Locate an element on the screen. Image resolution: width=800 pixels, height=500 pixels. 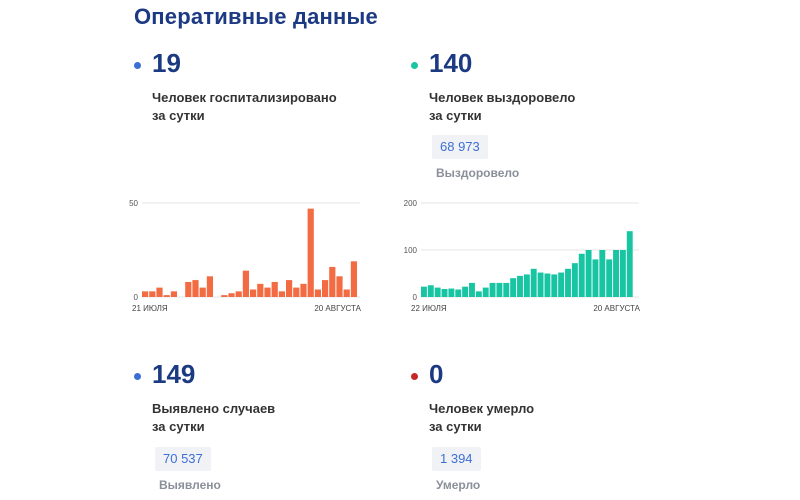
hospitalized-desc-line2: за сутки is located at coordinates (178, 115).